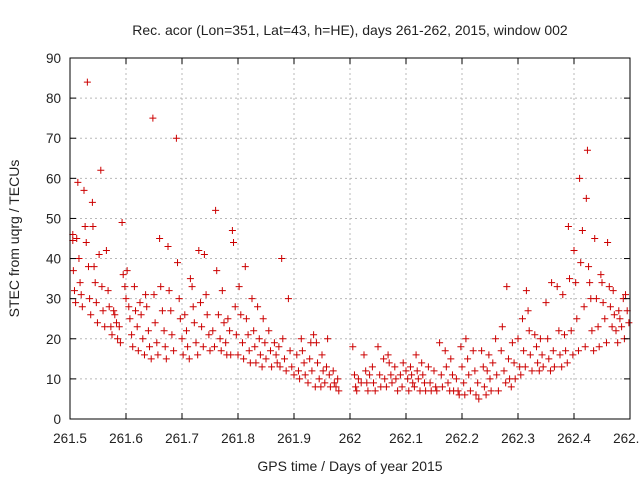 This screenshot has height=480, width=640. What do you see at coordinates (14, 239) in the screenshot?
I see `y-axis-label: STEC from uqrg / TECUs` at bounding box center [14, 239].